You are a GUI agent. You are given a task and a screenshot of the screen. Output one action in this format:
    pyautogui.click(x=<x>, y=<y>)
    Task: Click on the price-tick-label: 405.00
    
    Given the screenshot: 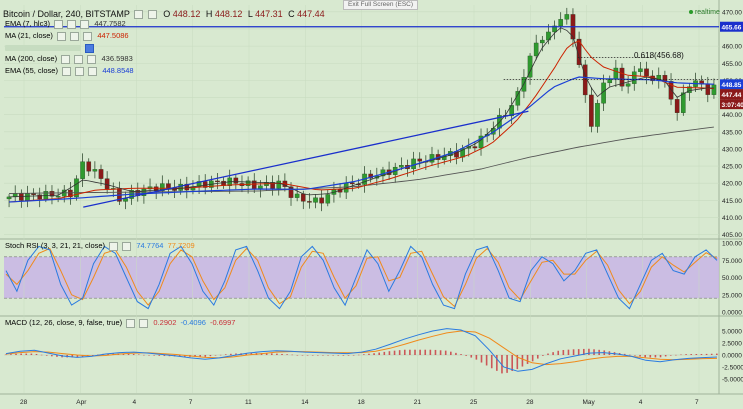 What is the action you would take?
    pyautogui.click(x=732, y=235)
    